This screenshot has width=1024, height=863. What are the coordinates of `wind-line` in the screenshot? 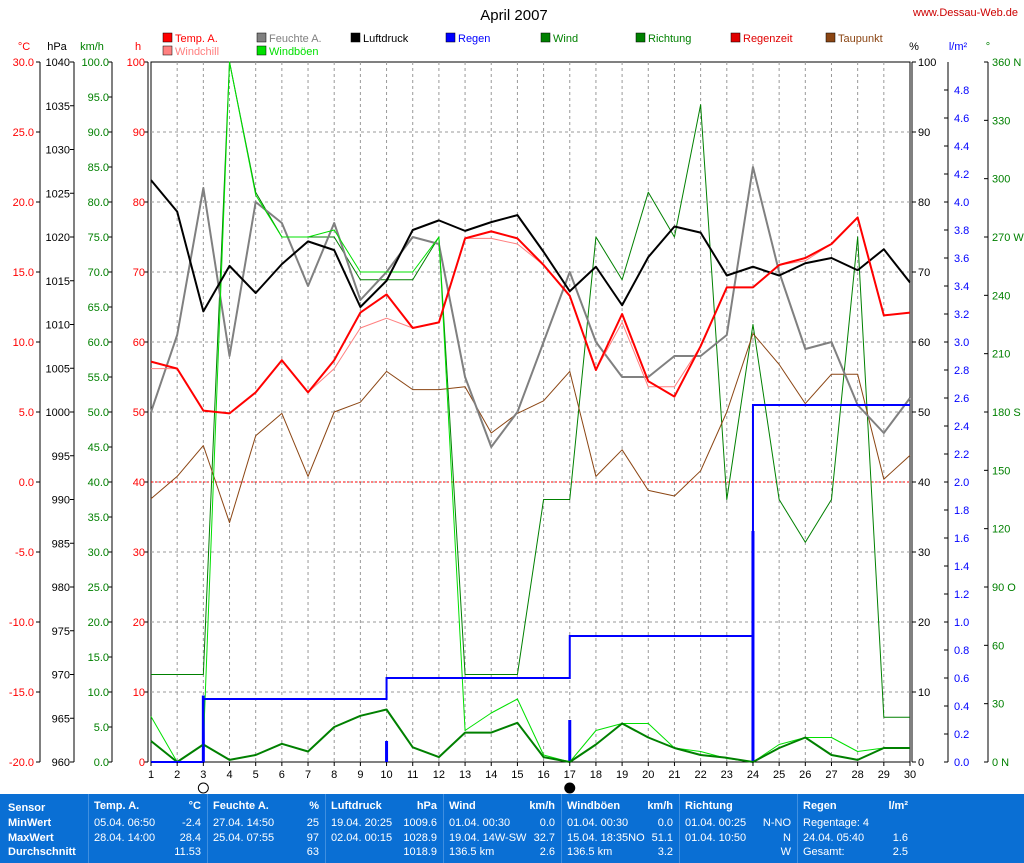 It's located at (530, 735).